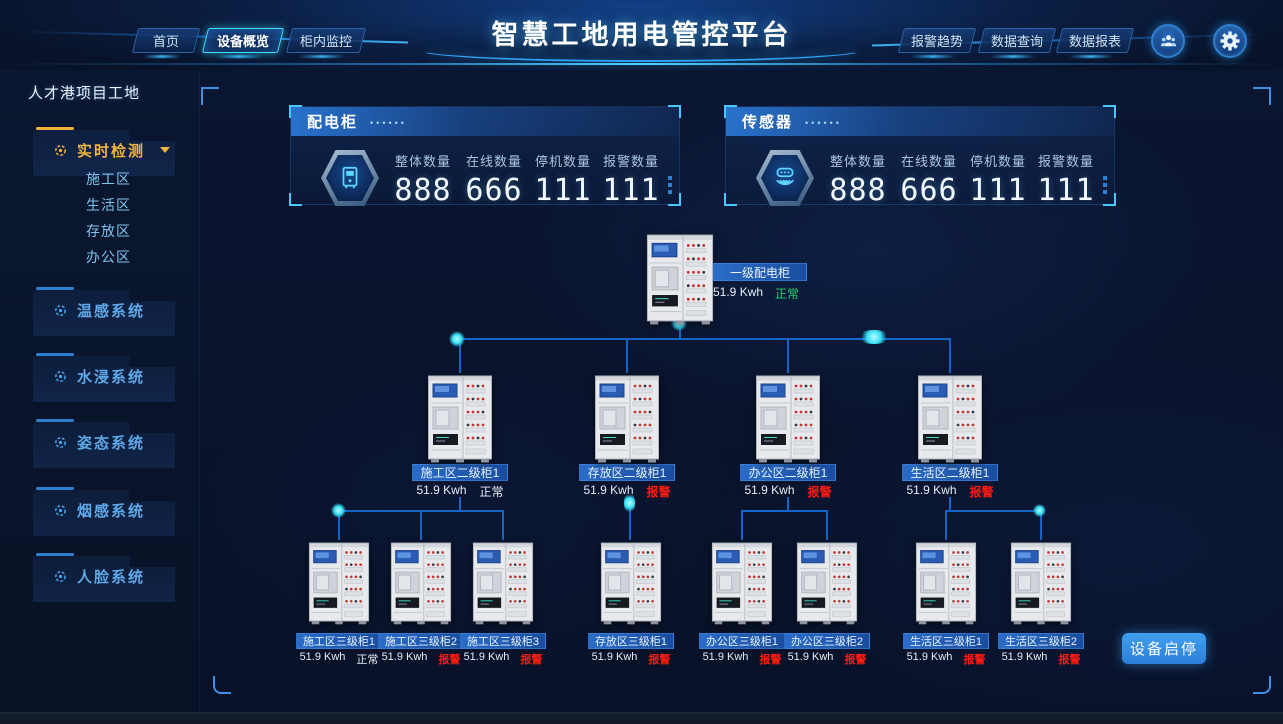 This screenshot has width=1283, height=724. Describe the element at coordinates (326, 40) in the screenshot. I see `tab-cabinet-monitor: 柜内监控` at that location.